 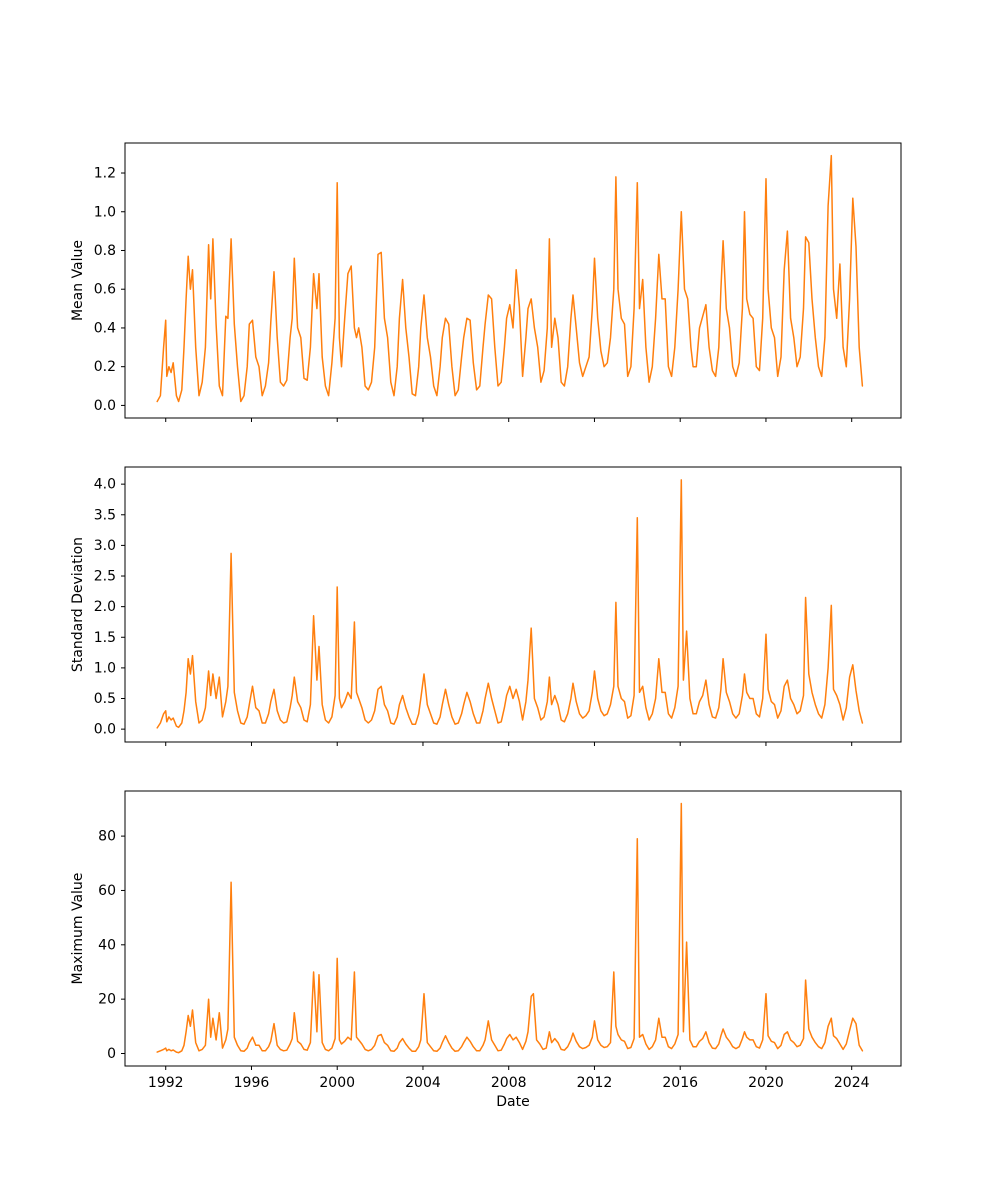 I want to click on y-axis-label-maximum-value: Maximum Value, so click(x=78, y=929).